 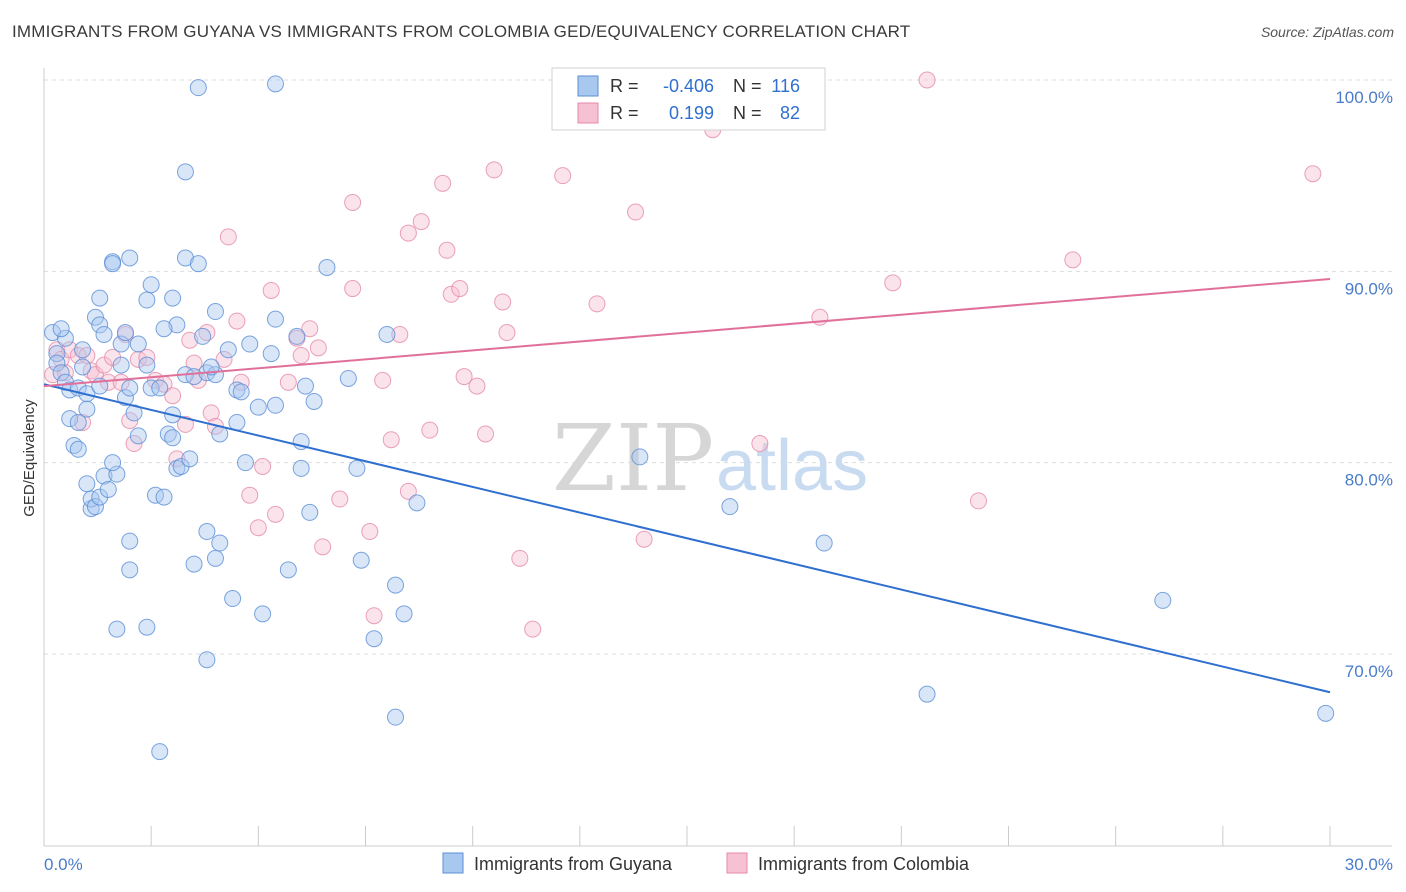 I want to click on bottom-legend-label-colombia: Immigrants from Colombia, so click(x=864, y=864).